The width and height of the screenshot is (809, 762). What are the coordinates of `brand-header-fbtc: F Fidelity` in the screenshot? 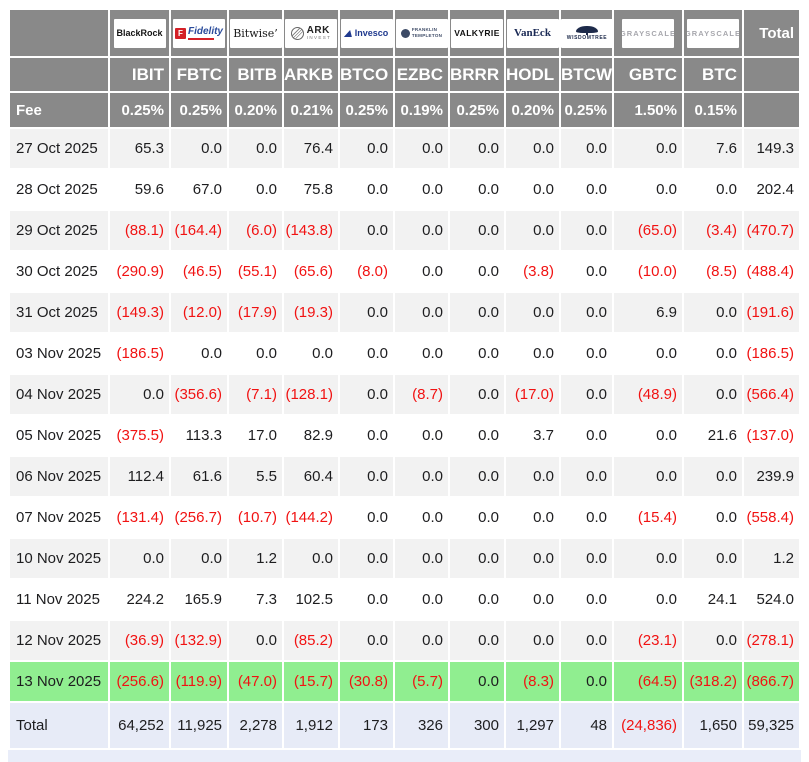 It's located at (199, 33).